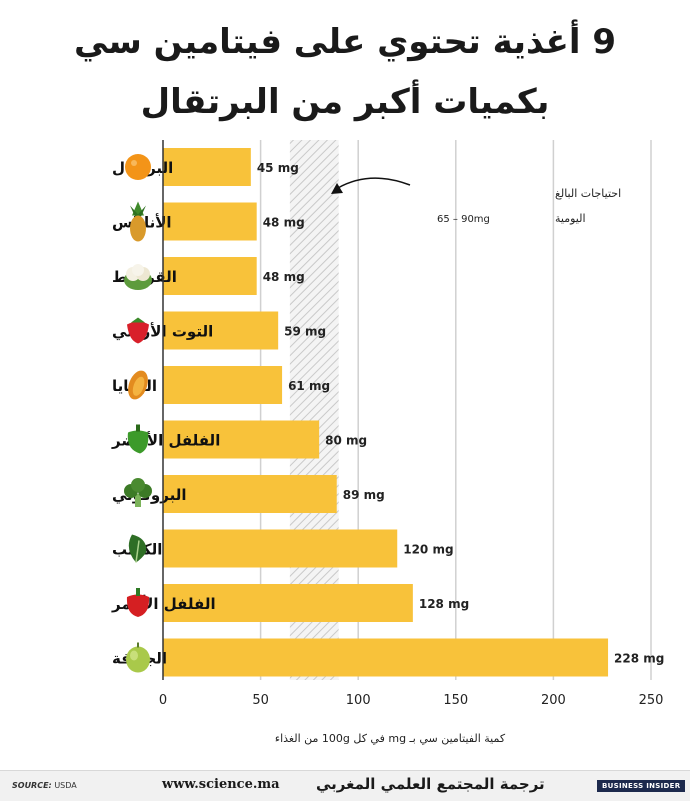 The image size is (690, 801). What do you see at coordinates (138, 277) in the screenshot?
I see `cauliflower-icon` at bounding box center [138, 277].